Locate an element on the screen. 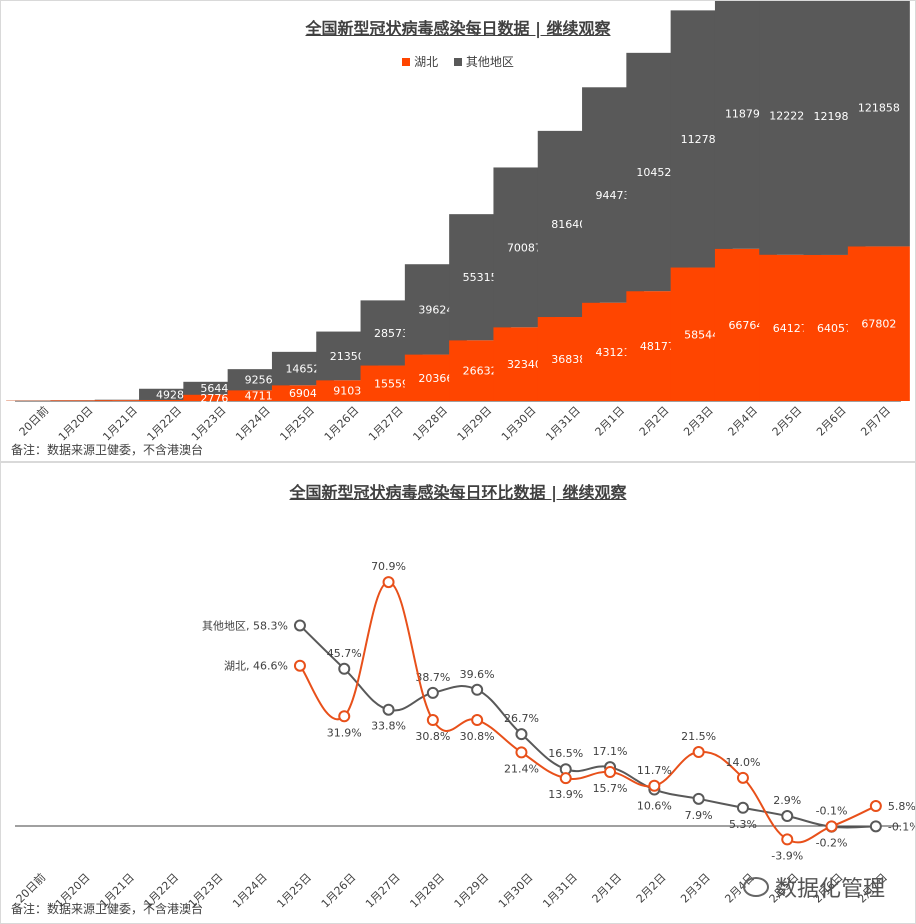  data-label-other: 70087 is located at coordinates (524, 247).